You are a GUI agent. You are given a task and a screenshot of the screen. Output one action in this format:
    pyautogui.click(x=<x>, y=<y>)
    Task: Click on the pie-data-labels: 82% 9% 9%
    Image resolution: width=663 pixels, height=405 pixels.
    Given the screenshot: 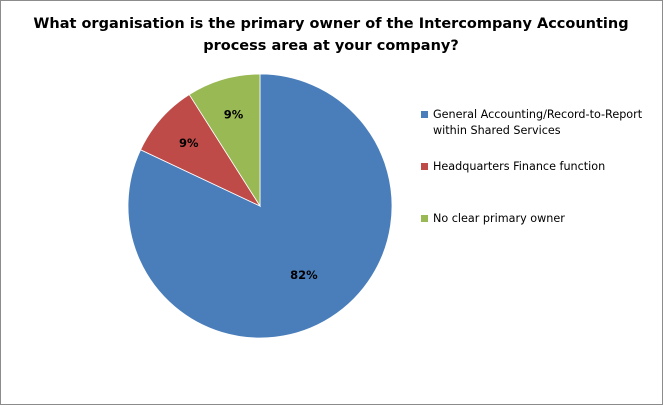 What is the action you would take?
    pyautogui.click(x=248, y=195)
    